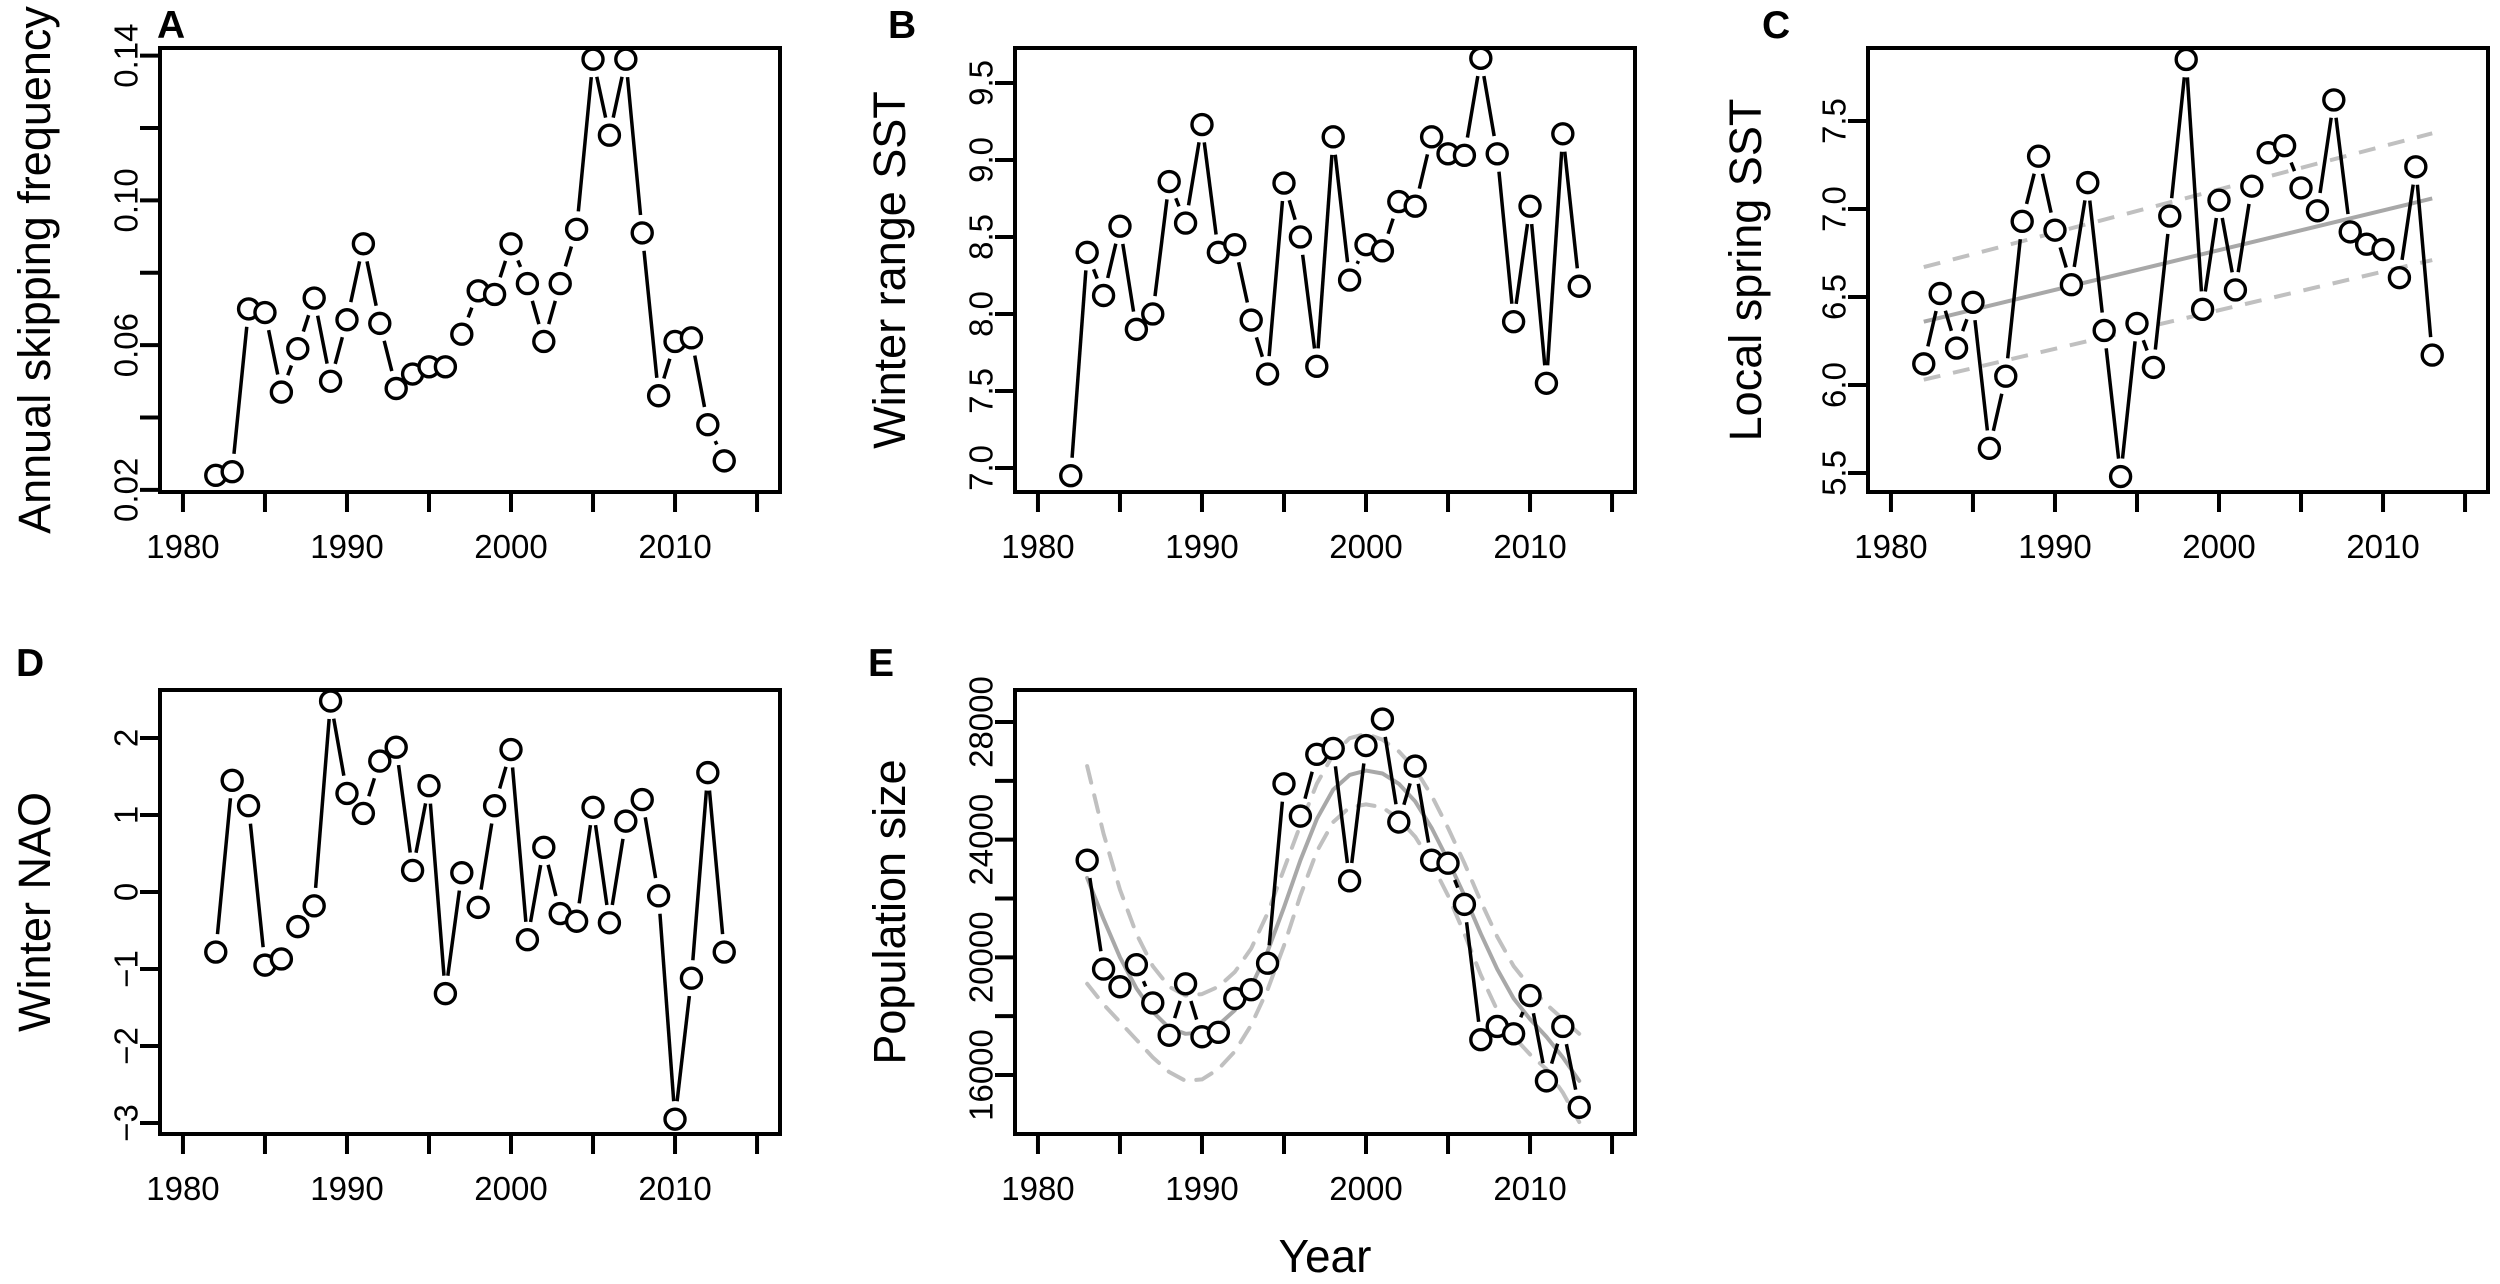 This screenshot has width=2500, height=1284. Describe the element at coordinates (126, 345) in the screenshot. I see `y-tick-label: 0.06` at that location.